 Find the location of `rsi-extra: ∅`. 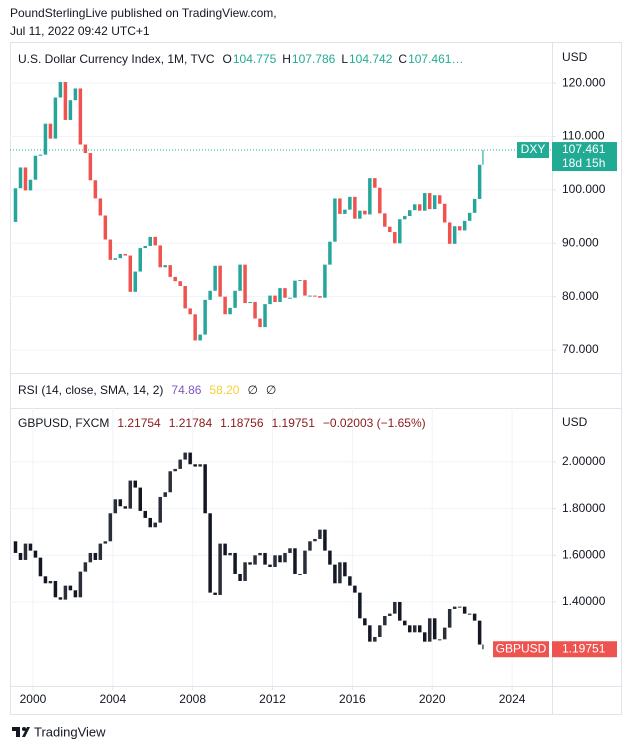

rsi-extra: ∅ is located at coordinates (252, 390).